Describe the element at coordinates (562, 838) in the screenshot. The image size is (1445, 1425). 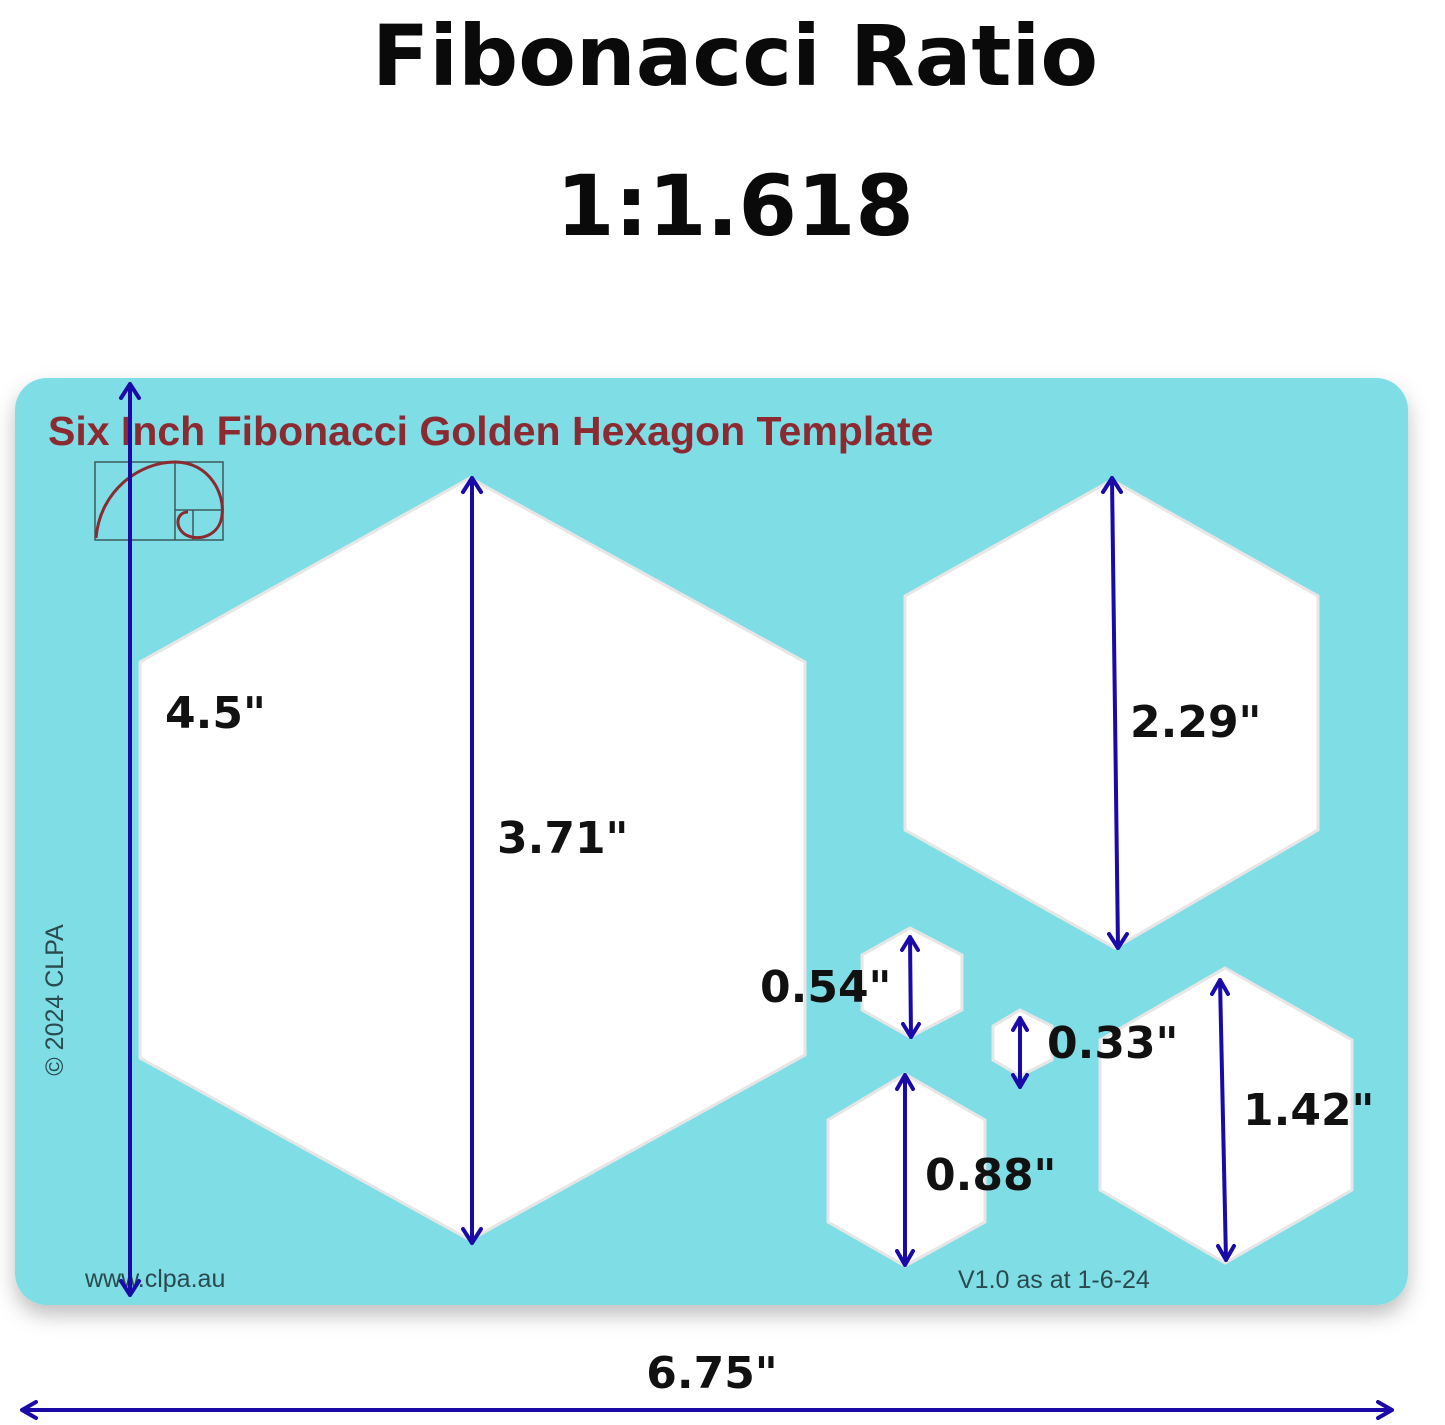
I see `label-3-71: 3.71"` at that location.